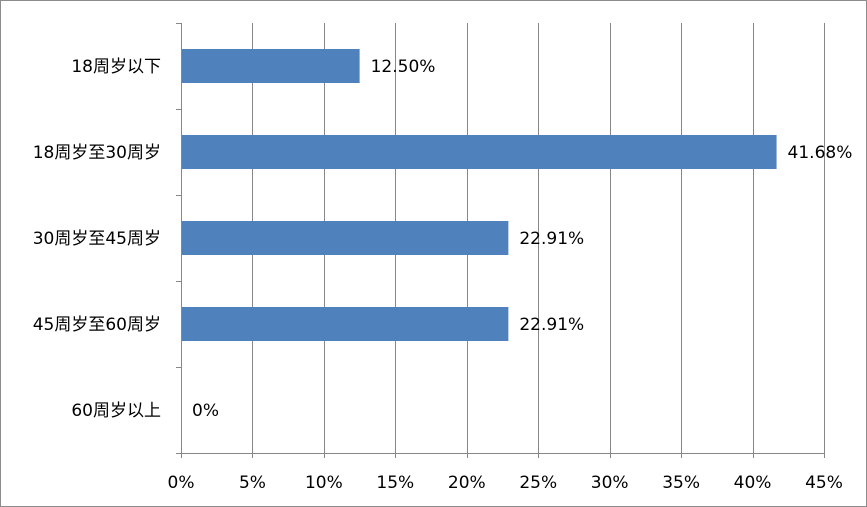  What do you see at coordinates (395, 483) in the screenshot?
I see `x-tick-label: 15%` at bounding box center [395, 483].